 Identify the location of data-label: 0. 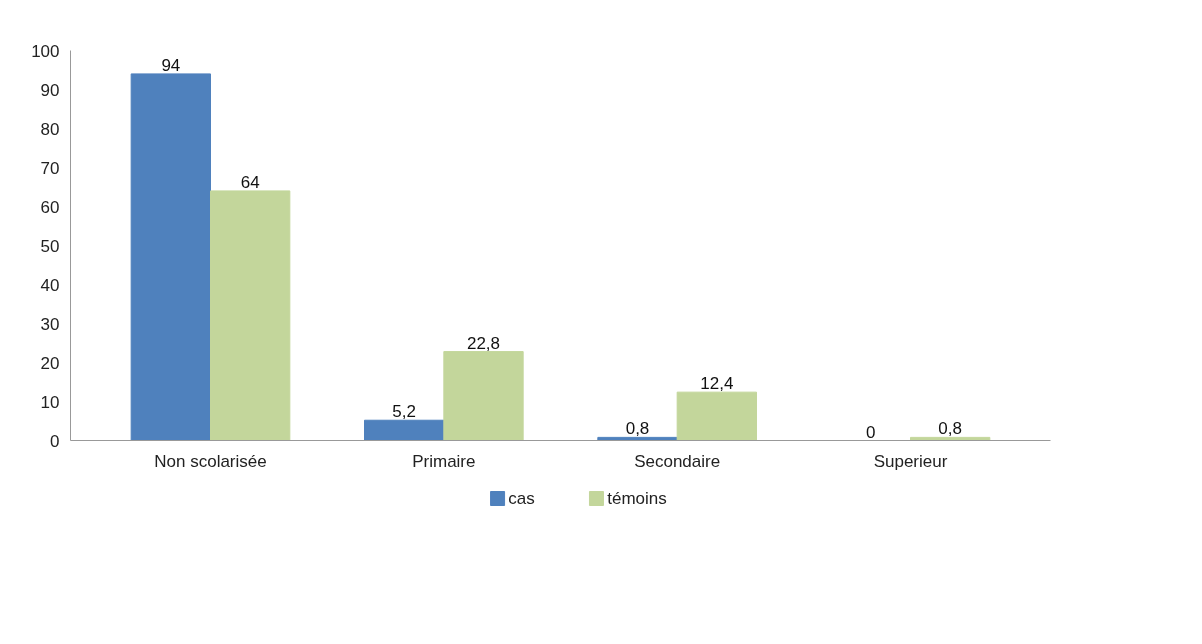
(871, 432).